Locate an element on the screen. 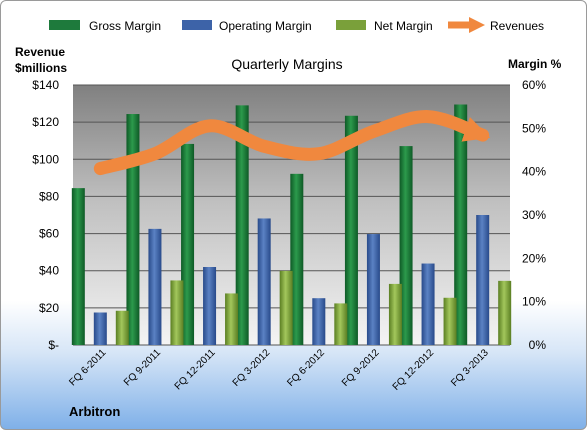 This screenshot has width=587, height=430. left-tick-label: $40 is located at coordinates (49, 271).